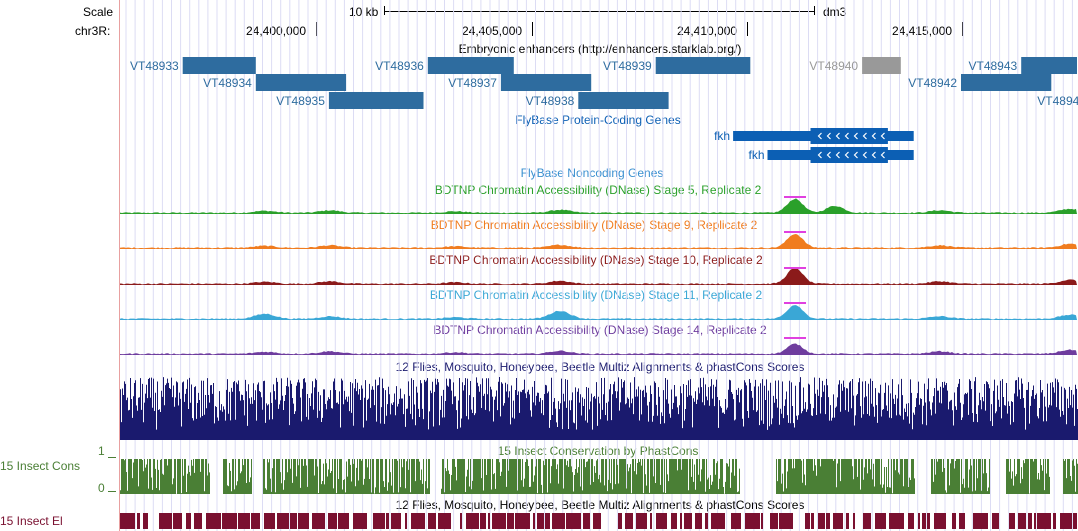 The width and height of the screenshot is (1078, 531). I want to click on enhancer-label: VT48936, so click(399, 66).